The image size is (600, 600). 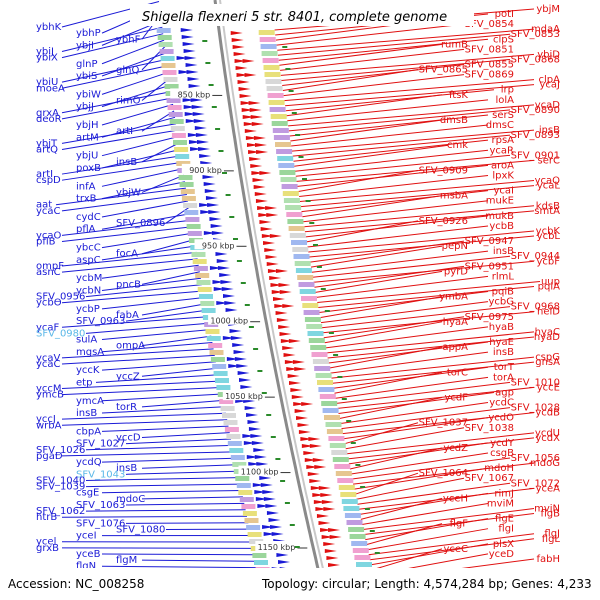 I want to click on gene-label: ycdB, so click(x=547, y=413).